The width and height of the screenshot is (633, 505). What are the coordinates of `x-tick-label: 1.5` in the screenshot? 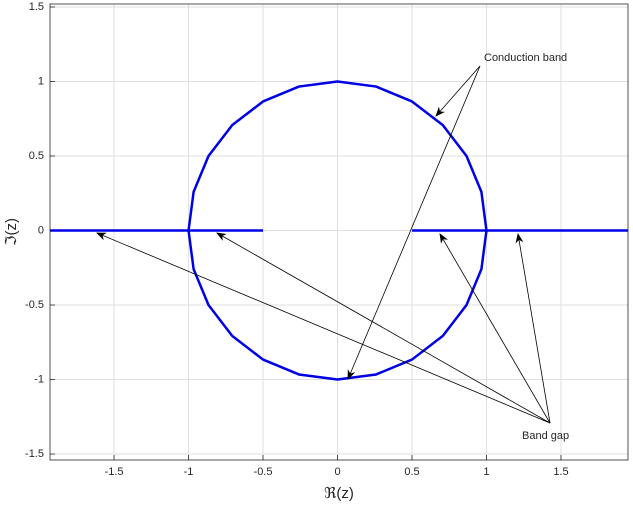 It's located at (560, 472).